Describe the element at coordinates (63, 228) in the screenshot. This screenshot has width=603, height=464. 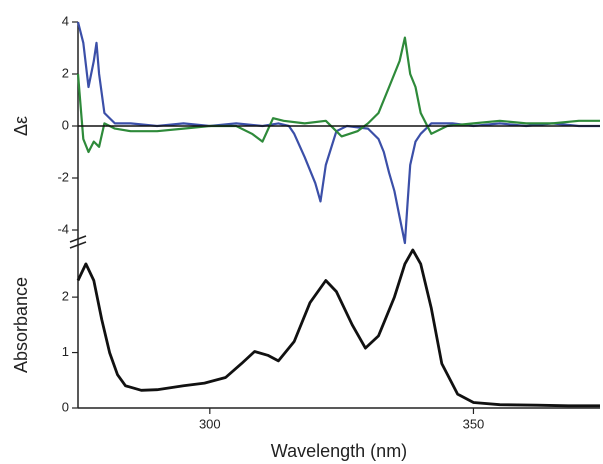
I see `y-tick-label: -4` at that location.